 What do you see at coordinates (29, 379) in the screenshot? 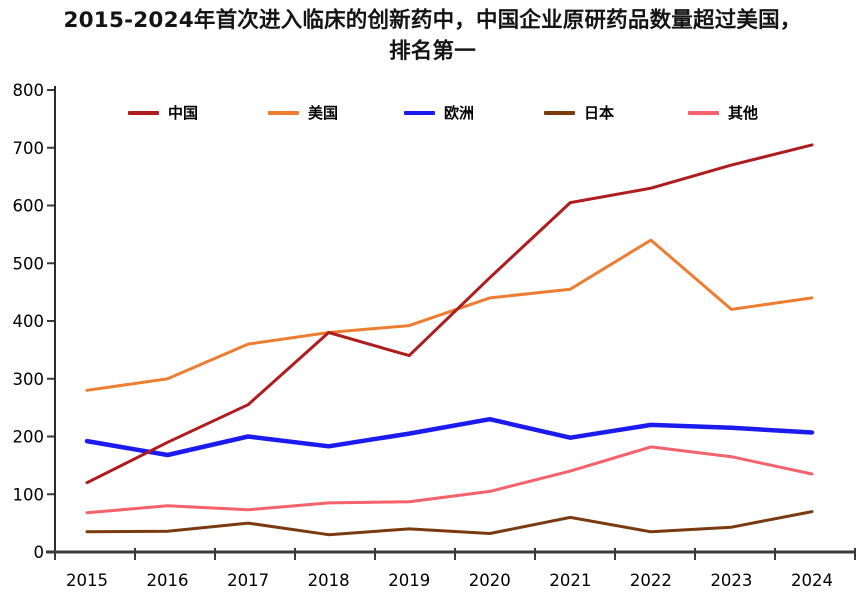
I see `y-axis-tick-label: 300` at bounding box center [29, 379].